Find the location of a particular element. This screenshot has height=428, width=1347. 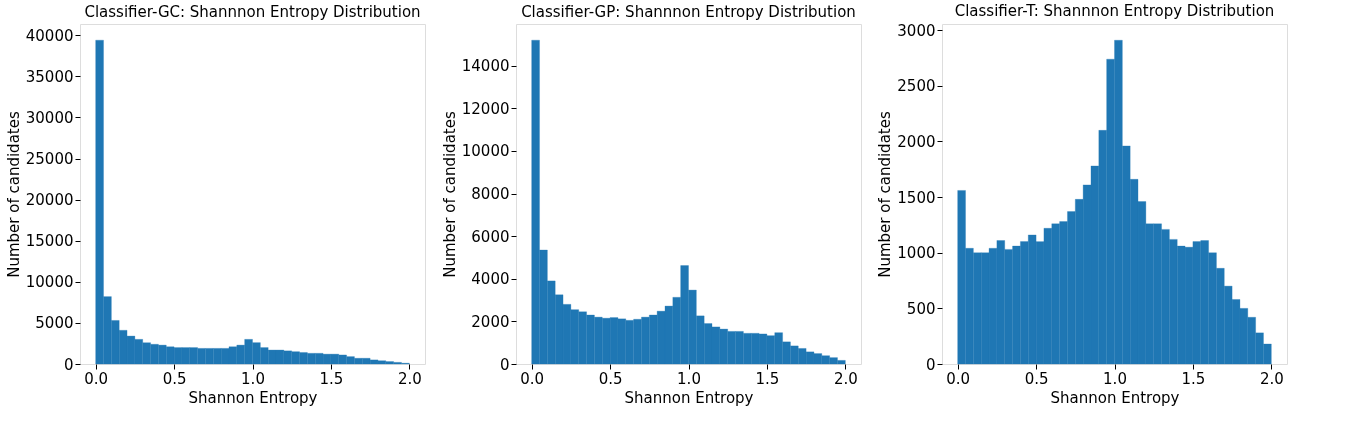

y-tick-label: 6000 is located at coordinates (490, 236).